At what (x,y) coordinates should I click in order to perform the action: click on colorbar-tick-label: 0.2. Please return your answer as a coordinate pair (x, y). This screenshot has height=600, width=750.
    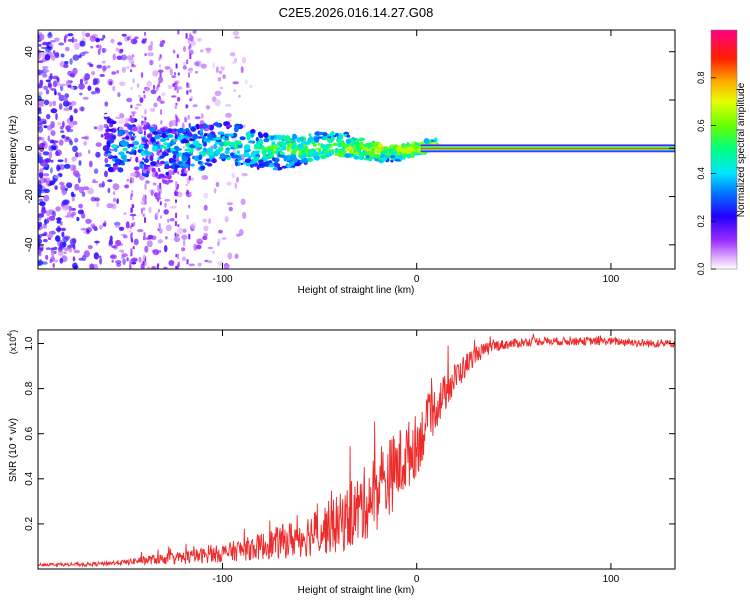
    Looking at the image, I should click on (701, 221).